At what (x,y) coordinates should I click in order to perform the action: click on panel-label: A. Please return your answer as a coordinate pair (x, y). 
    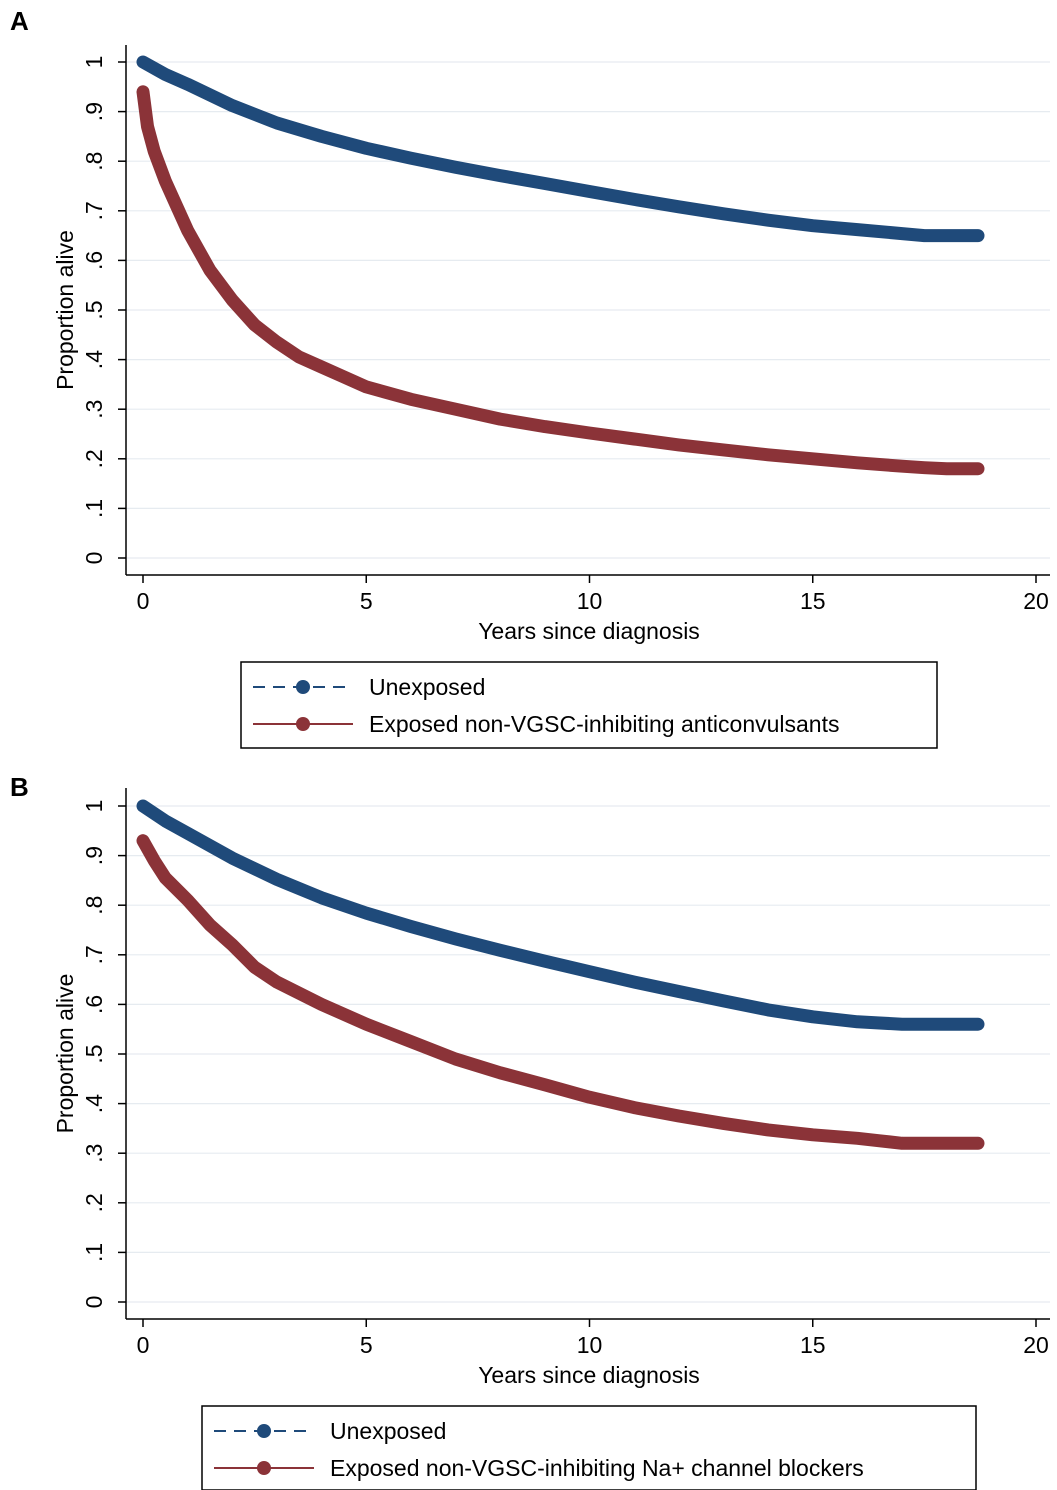
    Looking at the image, I should click on (19, 21).